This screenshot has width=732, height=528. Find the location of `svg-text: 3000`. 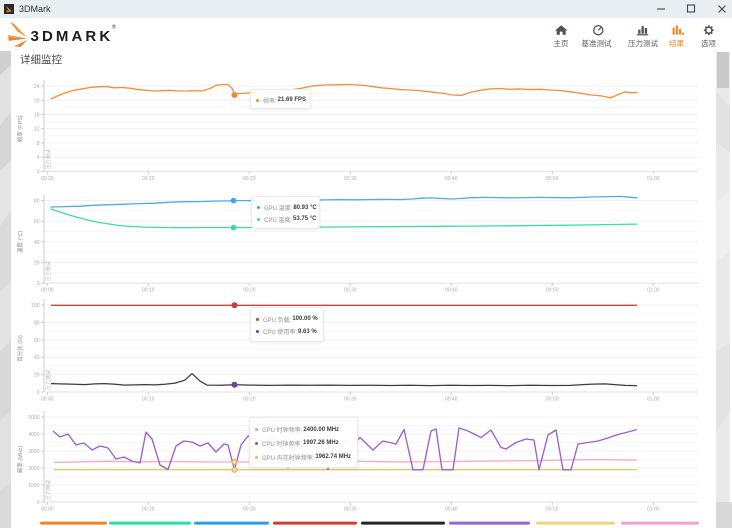

svg-text: 3000 is located at coordinates (33, 452).